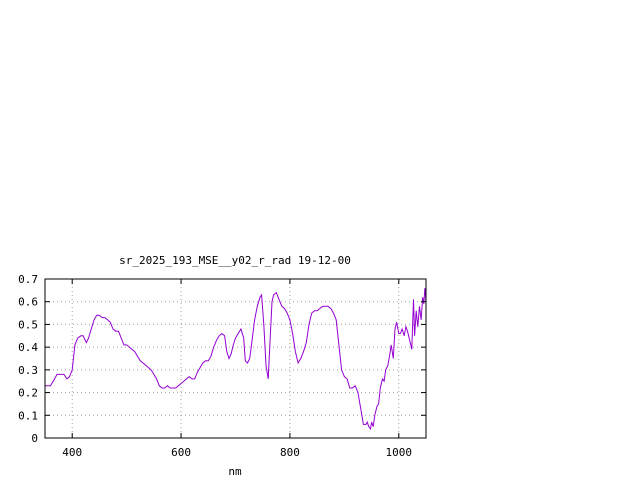 The image size is (640, 480). I want to click on x-tick-label: 1000, so click(399, 452).